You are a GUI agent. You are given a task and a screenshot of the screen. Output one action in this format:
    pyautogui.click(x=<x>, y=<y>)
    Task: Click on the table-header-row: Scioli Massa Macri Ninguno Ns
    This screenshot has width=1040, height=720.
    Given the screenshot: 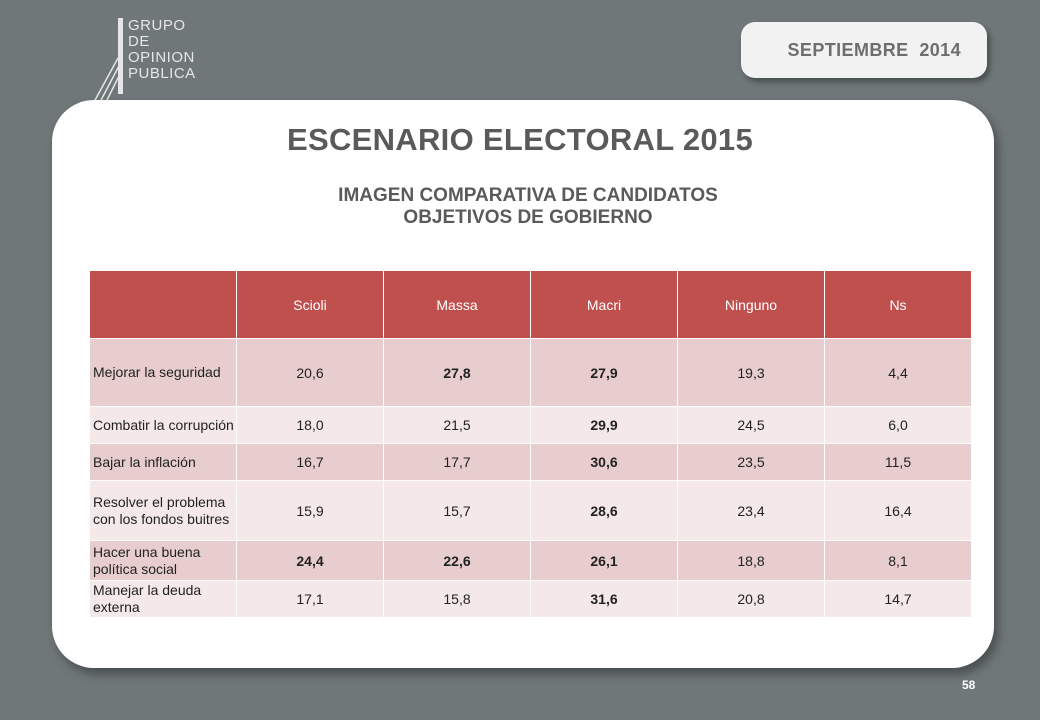 What is the action you would take?
    pyautogui.click(x=530, y=304)
    